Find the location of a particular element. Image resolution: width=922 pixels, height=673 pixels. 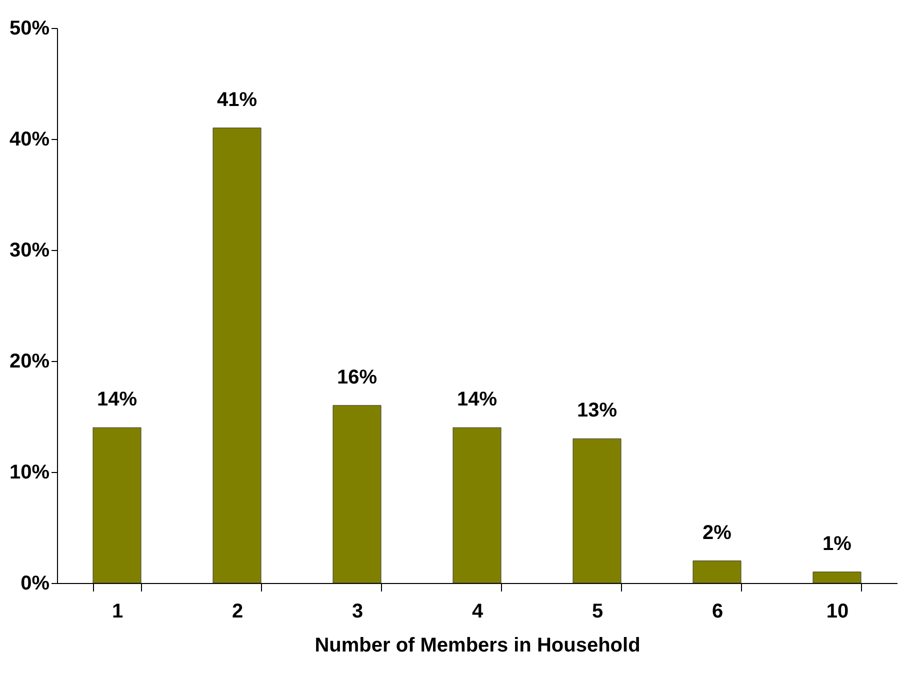

x-tick-label: 3 is located at coordinates (358, 611).